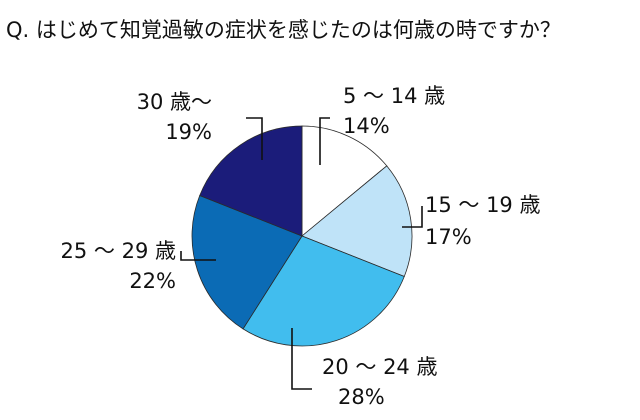 This screenshot has height=420, width=640. What do you see at coordinates (118, 251) in the screenshot?
I see `slice-category-label-4: 25 ～ 29 歳` at bounding box center [118, 251].